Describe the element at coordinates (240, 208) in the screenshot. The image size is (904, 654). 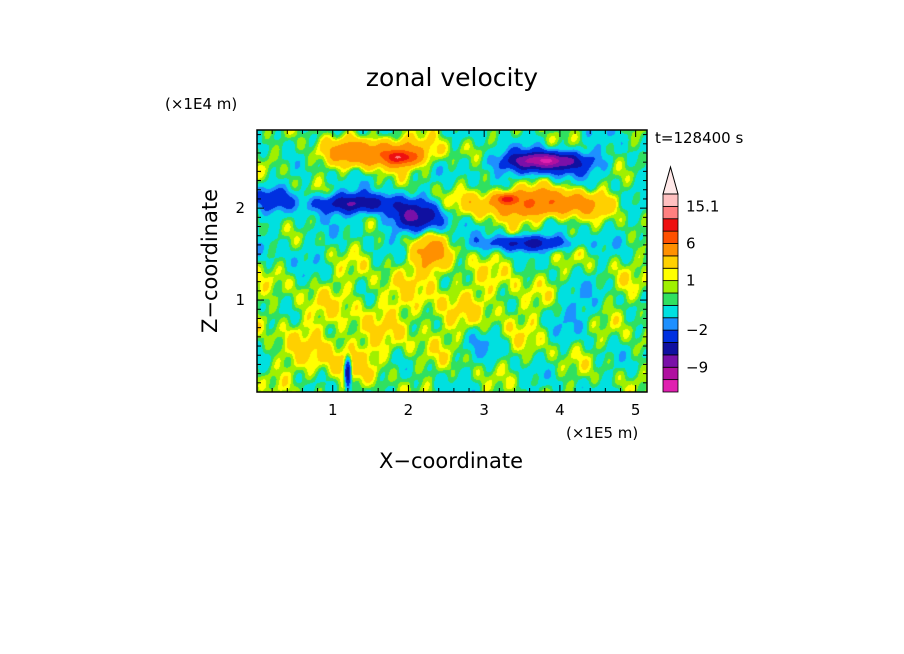
I see `y-tick-label: 2` at that location.